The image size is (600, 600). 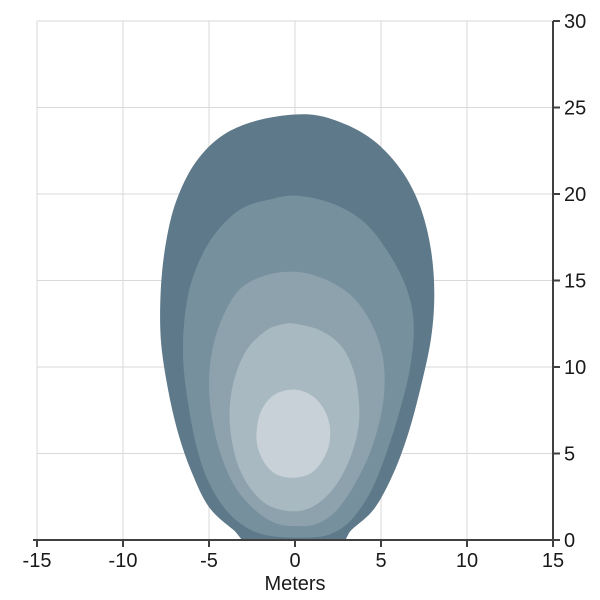 What do you see at coordinates (569, 541) in the screenshot?
I see `y-axis-tick-label: 0` at bounding box center [569, 541].